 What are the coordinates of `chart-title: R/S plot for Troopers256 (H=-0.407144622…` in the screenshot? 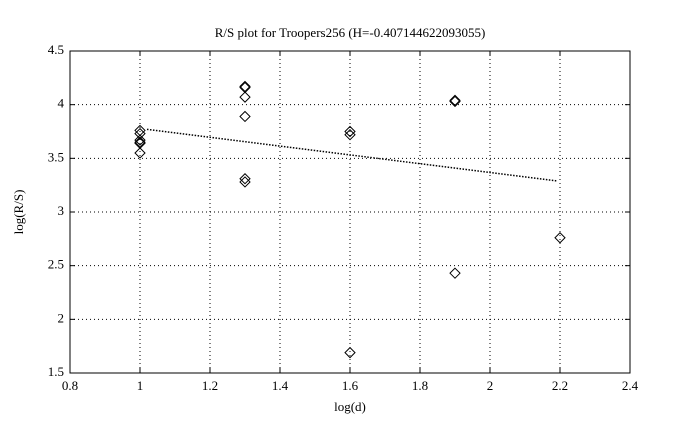 It's located at (350, 32).